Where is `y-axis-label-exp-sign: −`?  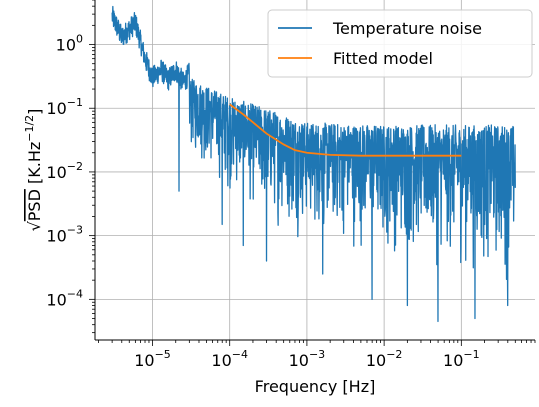
y-axis-label-exp-sign: − is located at coordinates (29, 137).